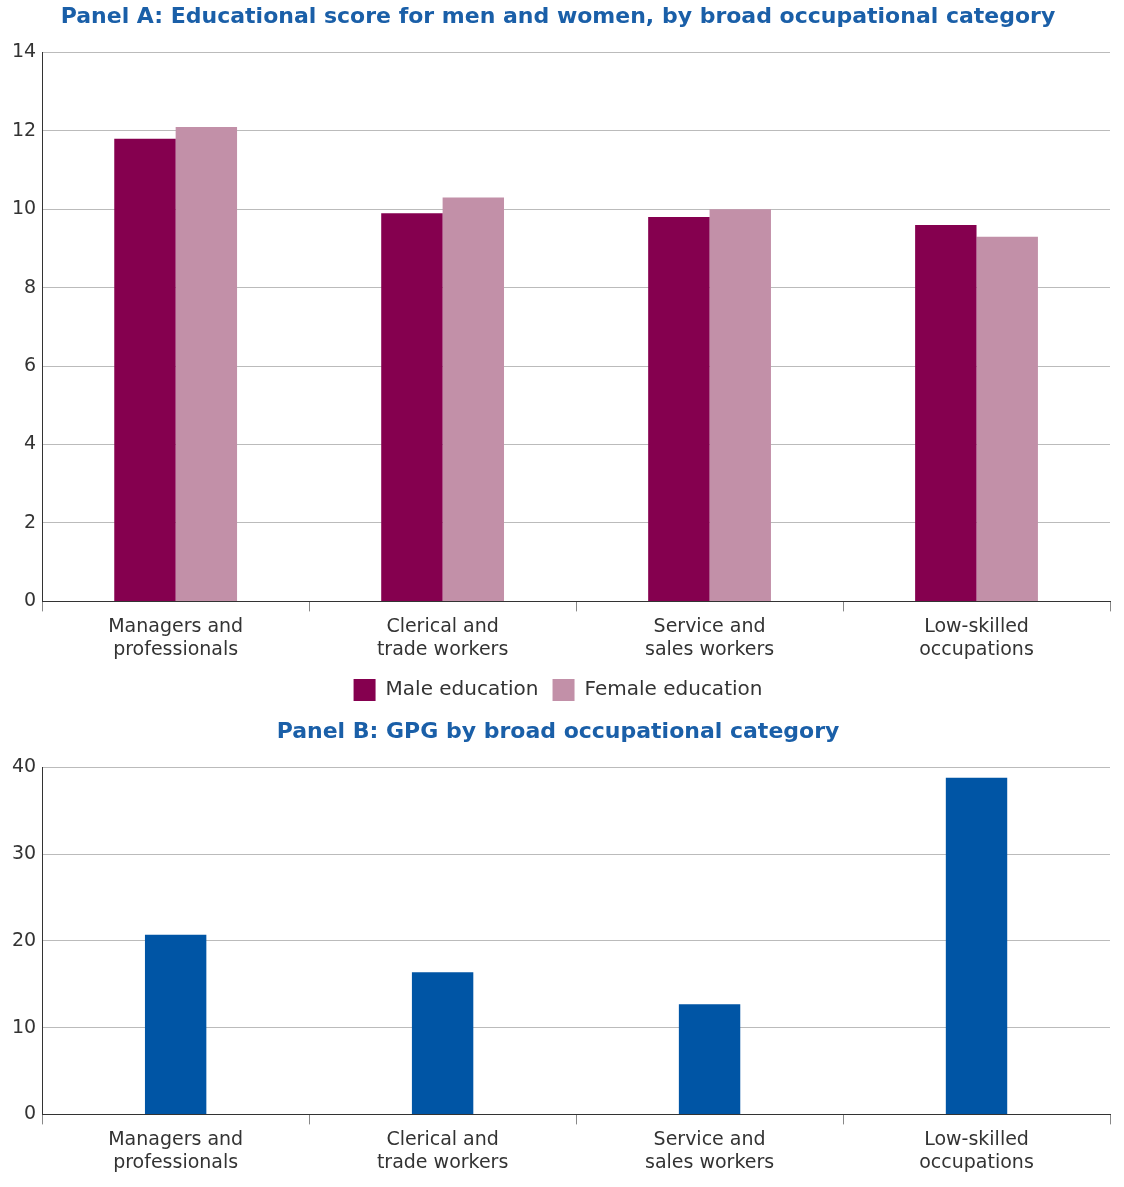 Image resolution: width=1124 pixels, height=1187 pixels. Describe the element at coordinates (30, 364) in the screenshot. I see `y-tick-label: 6` at that location.